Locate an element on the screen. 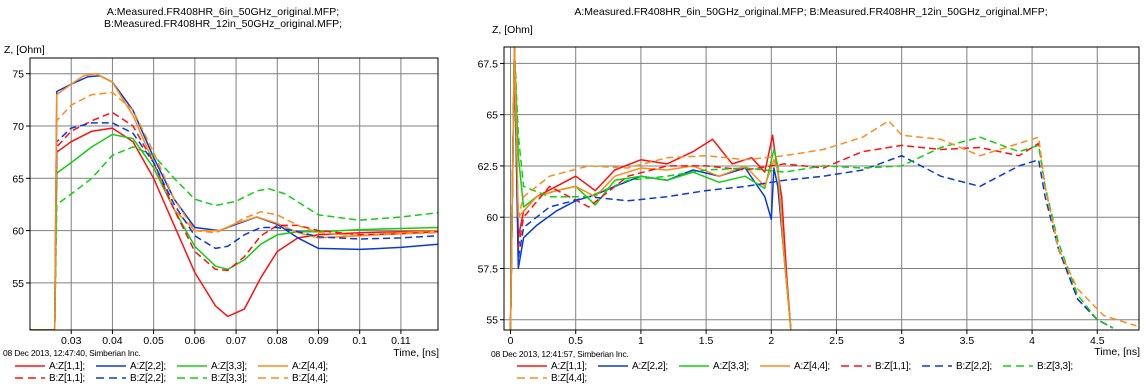 The image size is (1146, 391). x-tick-label: 0 is located at coordinates (511, 341).